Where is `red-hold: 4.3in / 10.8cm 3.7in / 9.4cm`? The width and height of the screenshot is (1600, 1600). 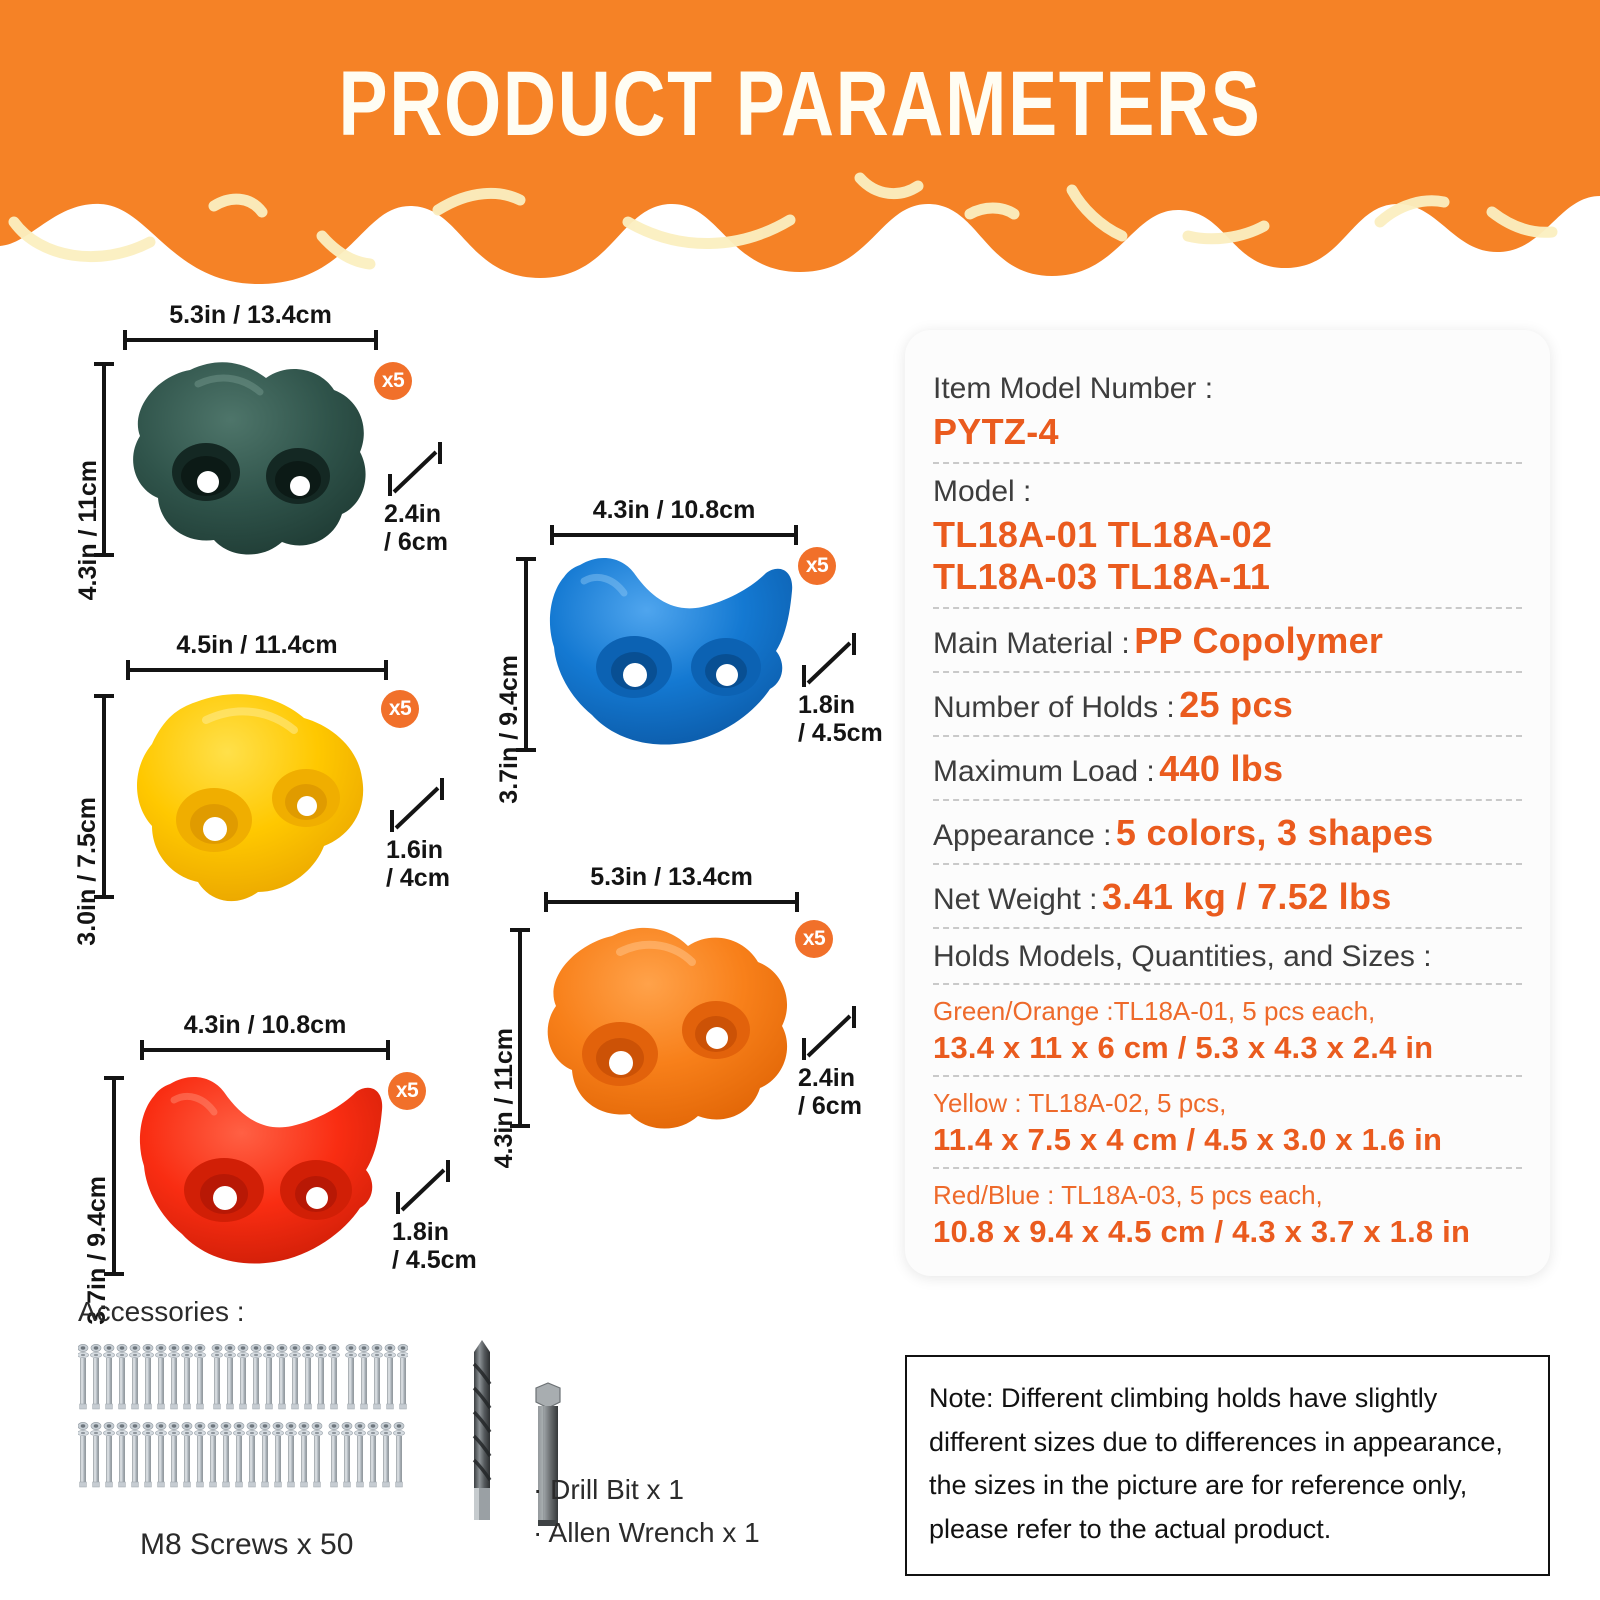
red-hold: 4.3in / 10.8cm 3.7in / 9.4cm is located at coordinates (293, 1167).